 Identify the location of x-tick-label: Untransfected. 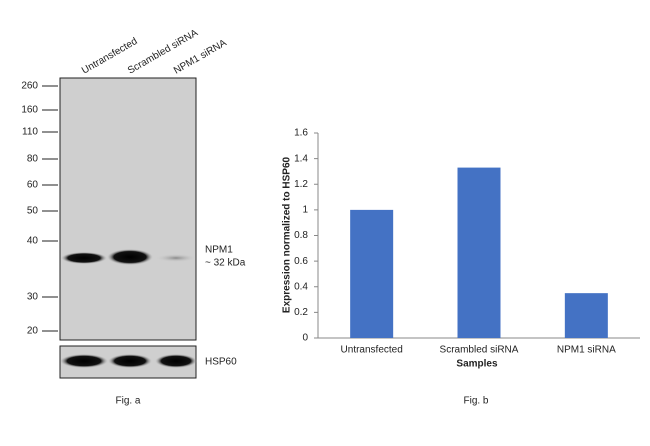
(372, 350).